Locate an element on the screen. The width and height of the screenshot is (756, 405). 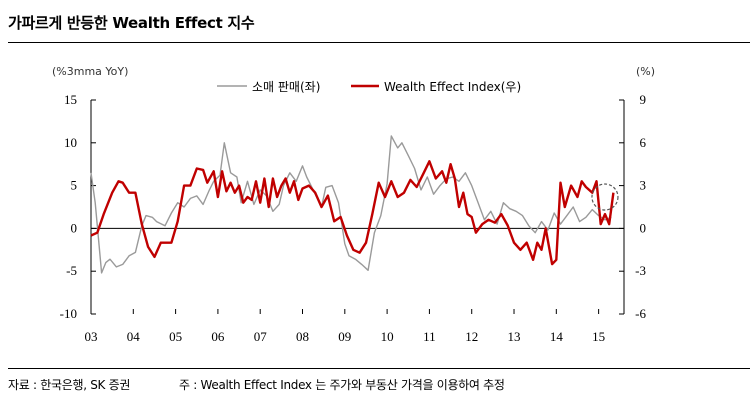
x-tick-label: 09 is located at coordinates (344, 336).